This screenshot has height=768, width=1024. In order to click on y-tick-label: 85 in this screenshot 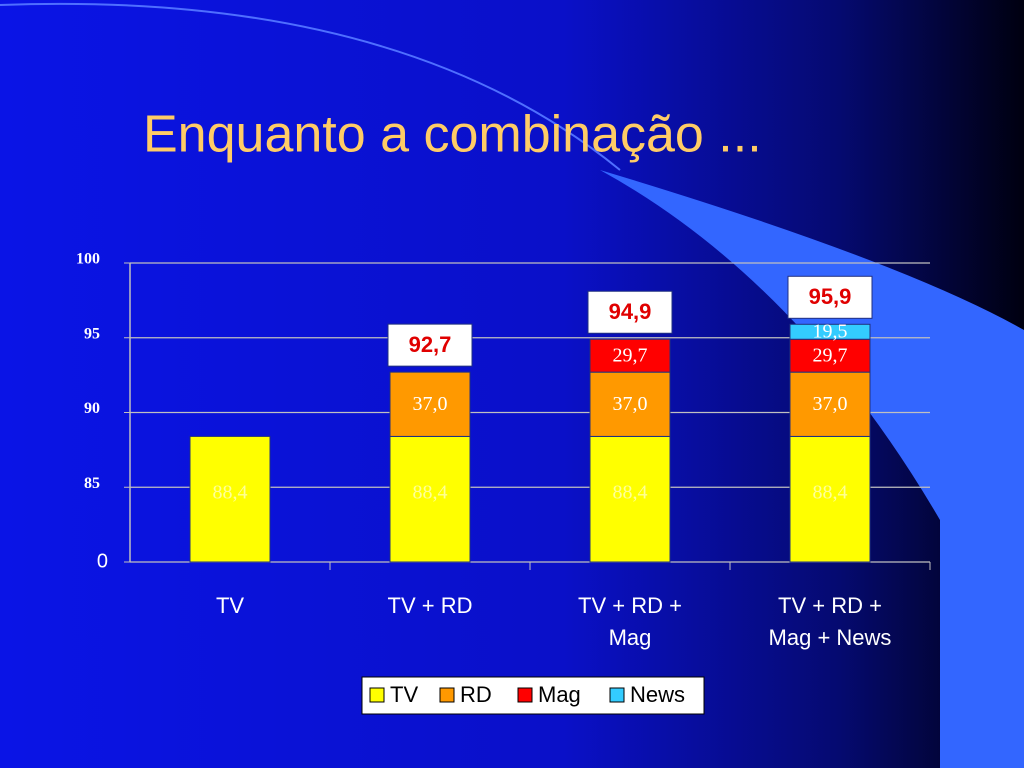, I will do `click(92, 483)`.